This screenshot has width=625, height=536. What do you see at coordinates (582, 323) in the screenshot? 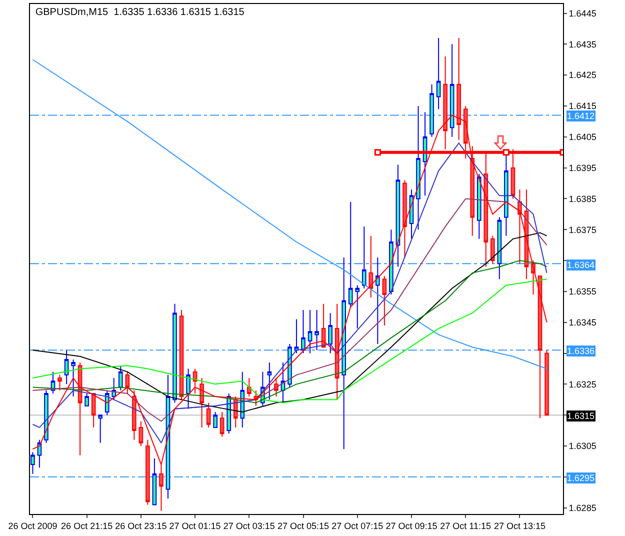
I see `y-tick-label: 1.6345` at bounding box center [582, 323].